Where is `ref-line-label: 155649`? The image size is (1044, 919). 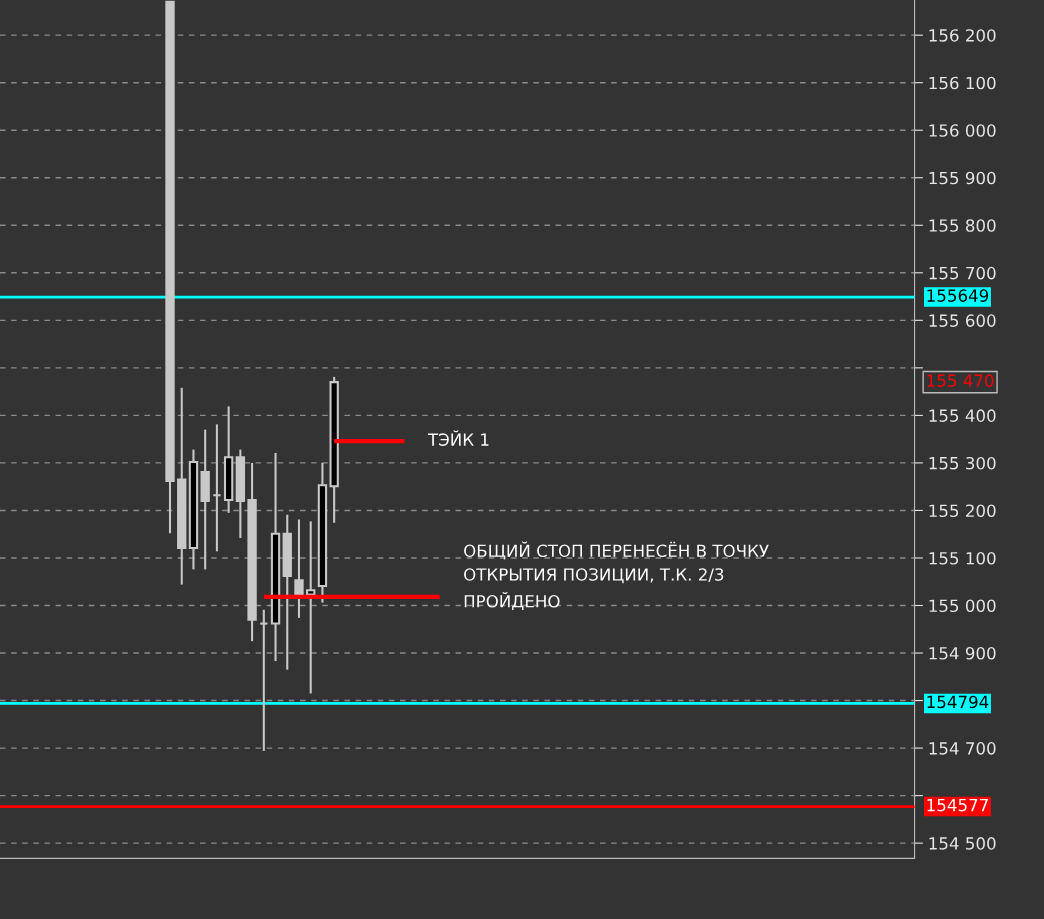 ref-line-label: 155649 is located at coordinates (958, 295).